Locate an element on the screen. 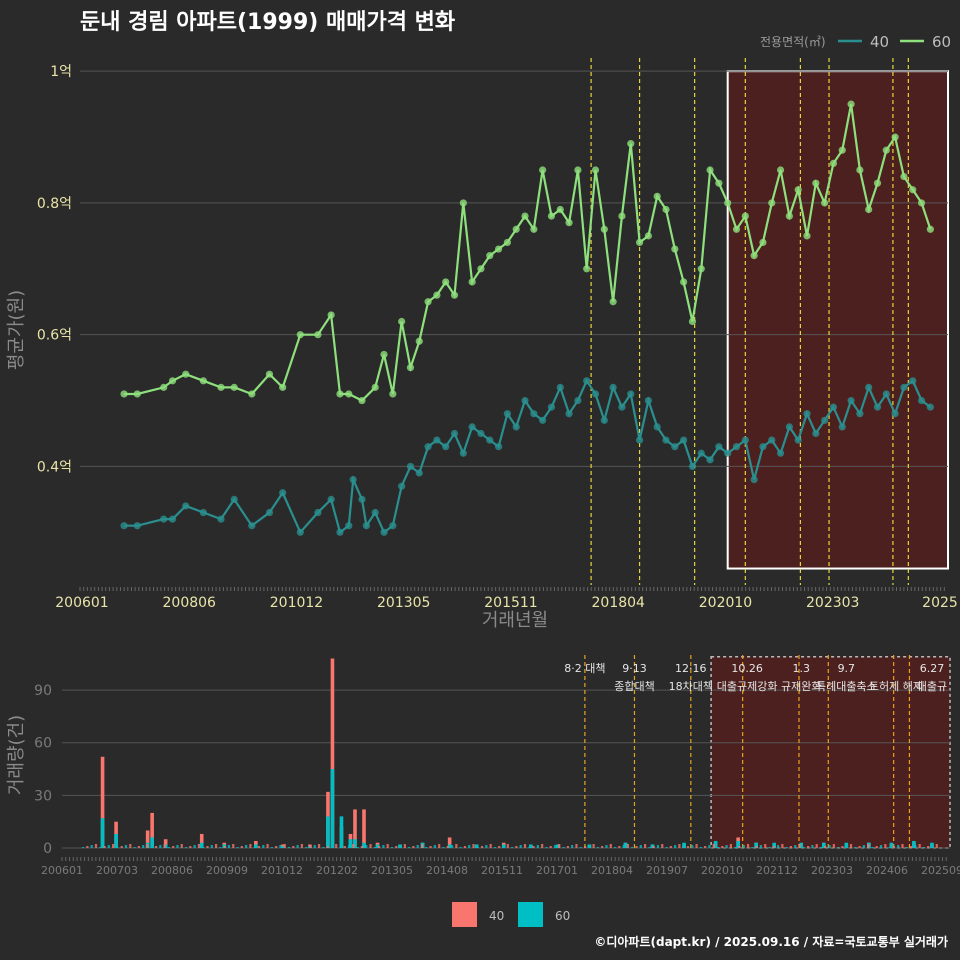  policy-annotation: 규제완화 is located at coordinates (801, 686).